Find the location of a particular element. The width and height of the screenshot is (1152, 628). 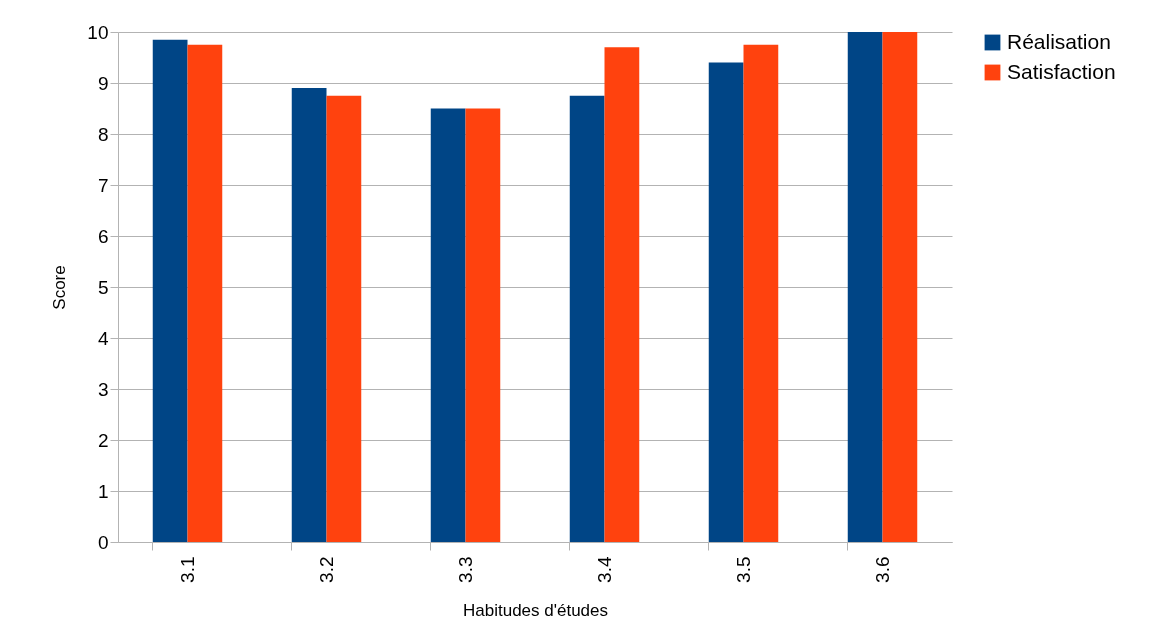

y-tick-label: 10 is located at coordinates (98, 32).